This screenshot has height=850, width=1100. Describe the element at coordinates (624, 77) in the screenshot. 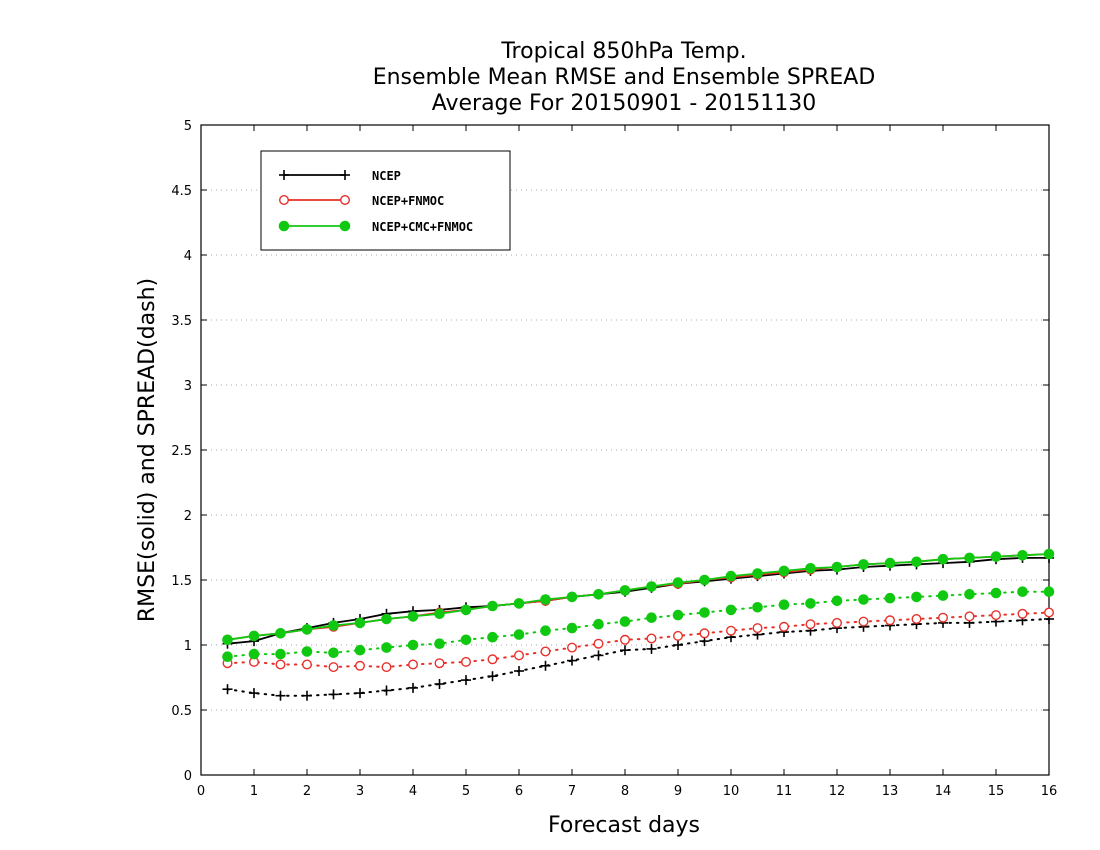

I see `title-line-2: Ensemble Mean RMSE and Ensemble SPREAD` at that location.